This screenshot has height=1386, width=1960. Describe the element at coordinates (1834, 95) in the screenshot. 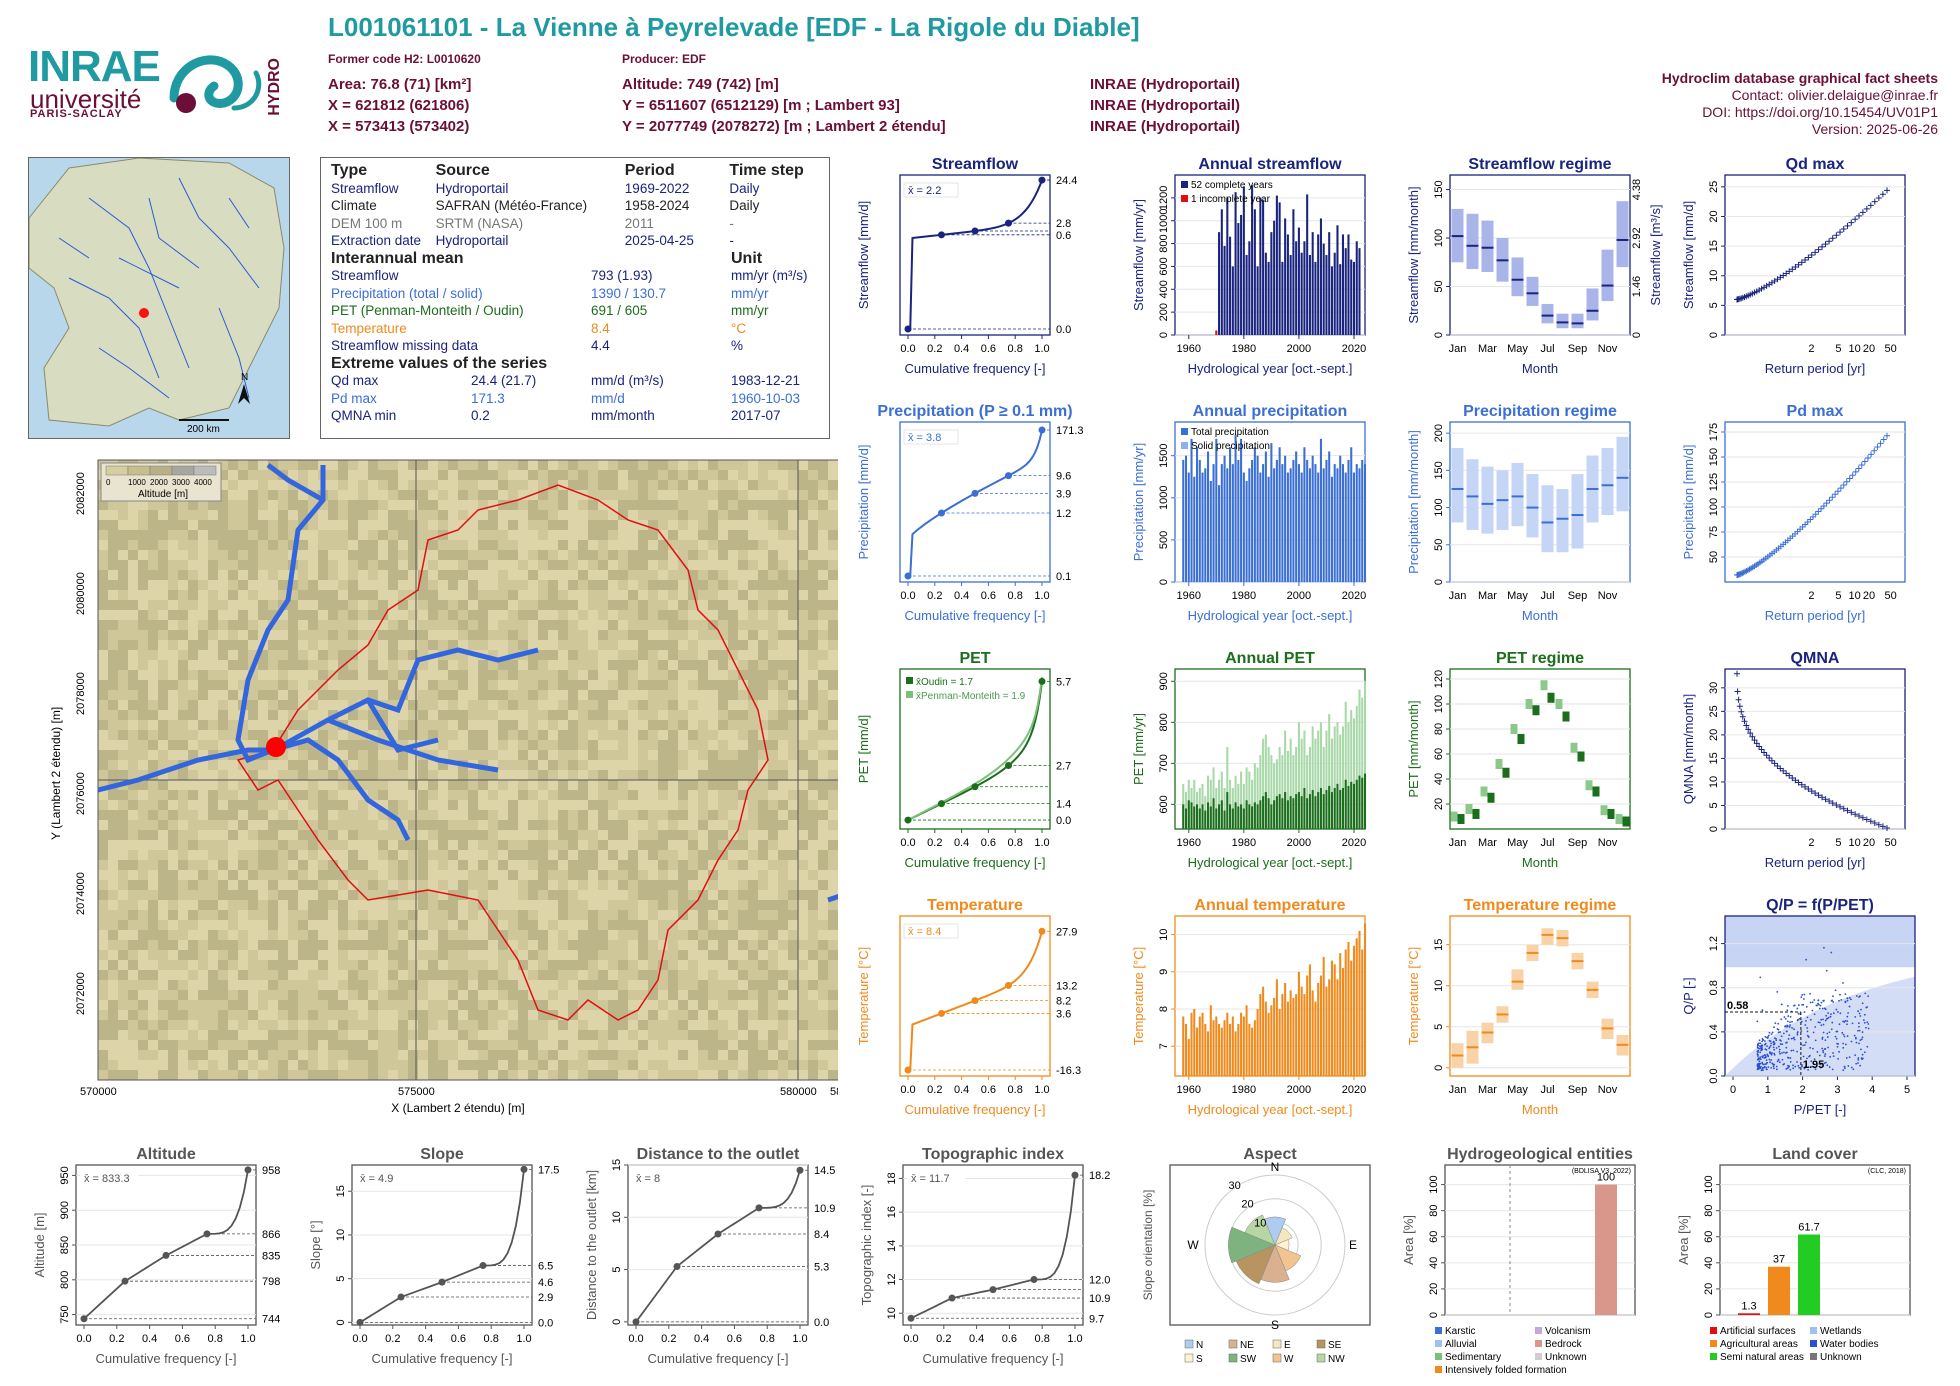

I see `contact: Contact: olivier.delaigue@inrae.fr` at that location.